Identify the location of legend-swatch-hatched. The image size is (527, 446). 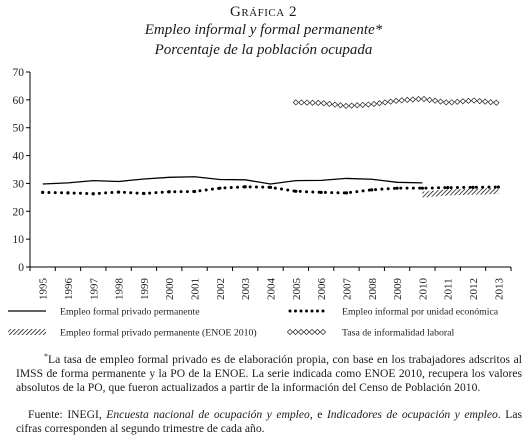
(27, 332).